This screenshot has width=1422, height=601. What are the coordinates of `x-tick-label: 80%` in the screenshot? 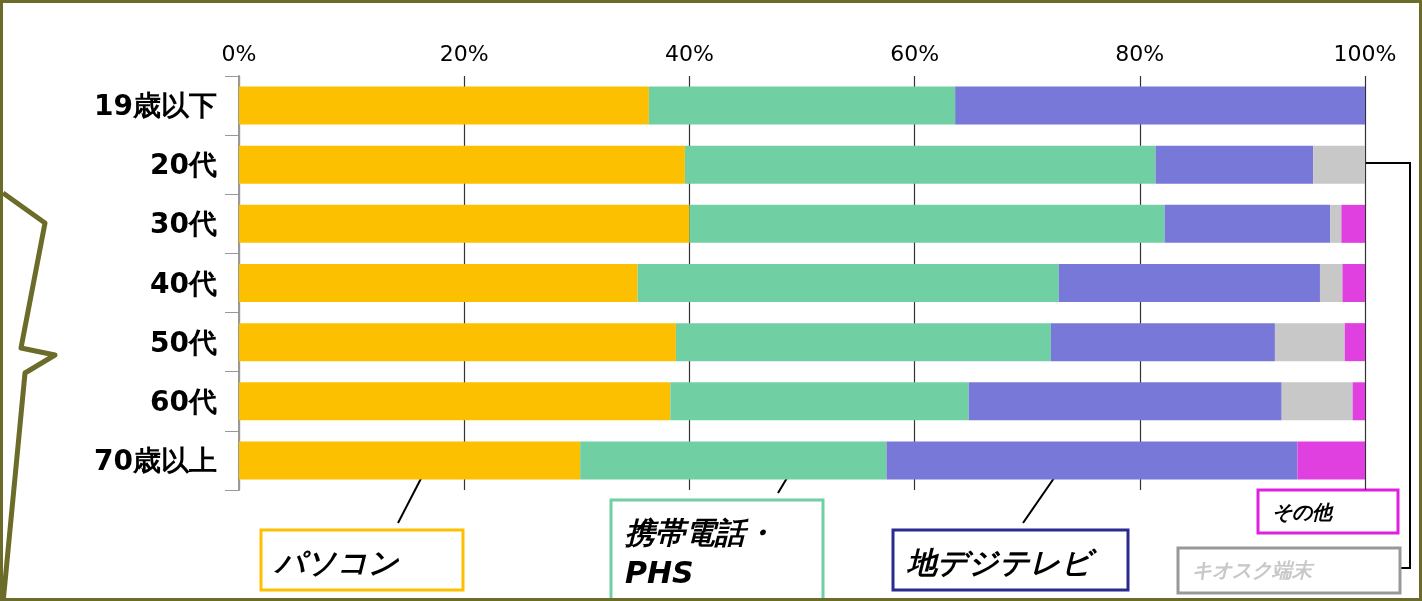 It's located at (1140, 53).